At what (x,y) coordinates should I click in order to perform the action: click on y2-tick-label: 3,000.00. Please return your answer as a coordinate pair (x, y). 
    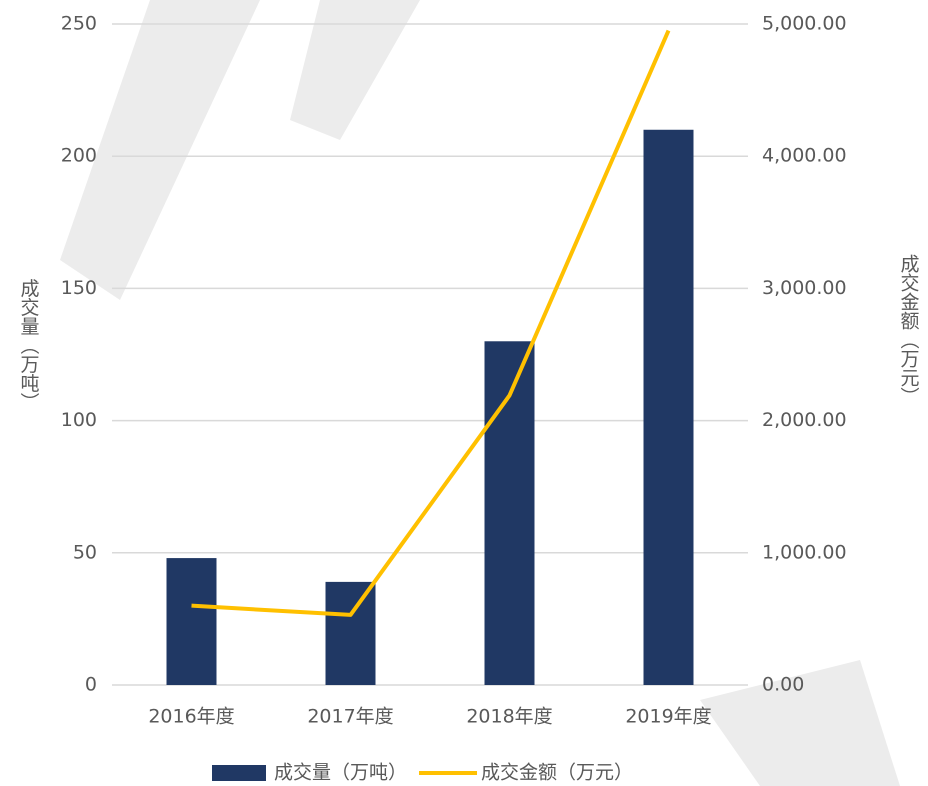
    Looking at the image, I should click on (804, 288).